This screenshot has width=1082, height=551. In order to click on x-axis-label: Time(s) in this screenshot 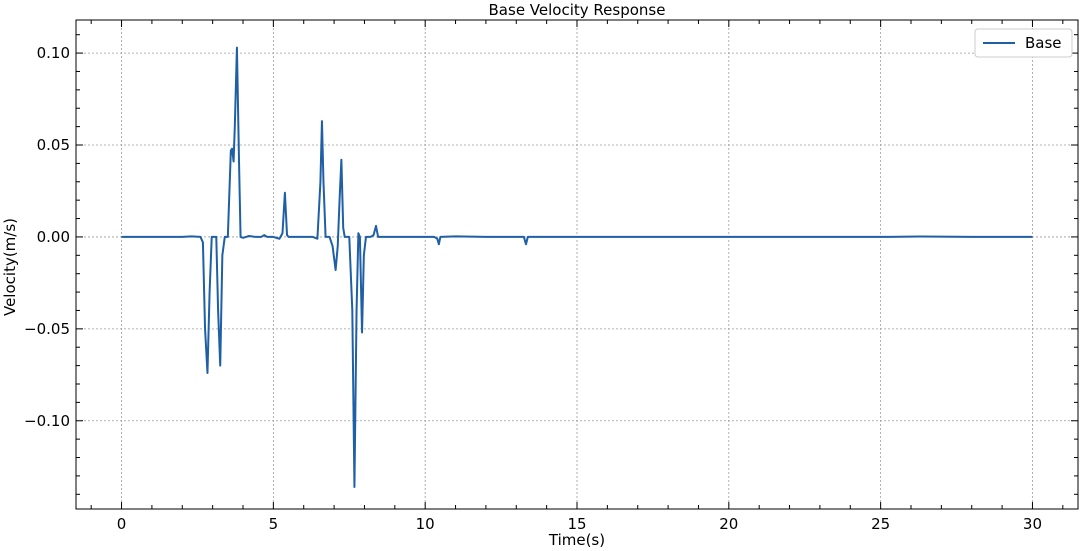, I will do `click(576, 540)`.